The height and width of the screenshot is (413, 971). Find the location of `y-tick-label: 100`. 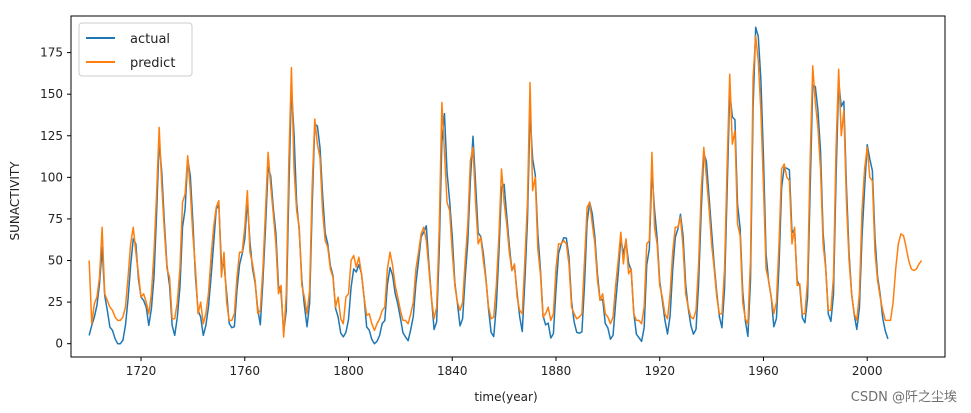

y-tick-label: 100 is located at coordinates (51, 177).